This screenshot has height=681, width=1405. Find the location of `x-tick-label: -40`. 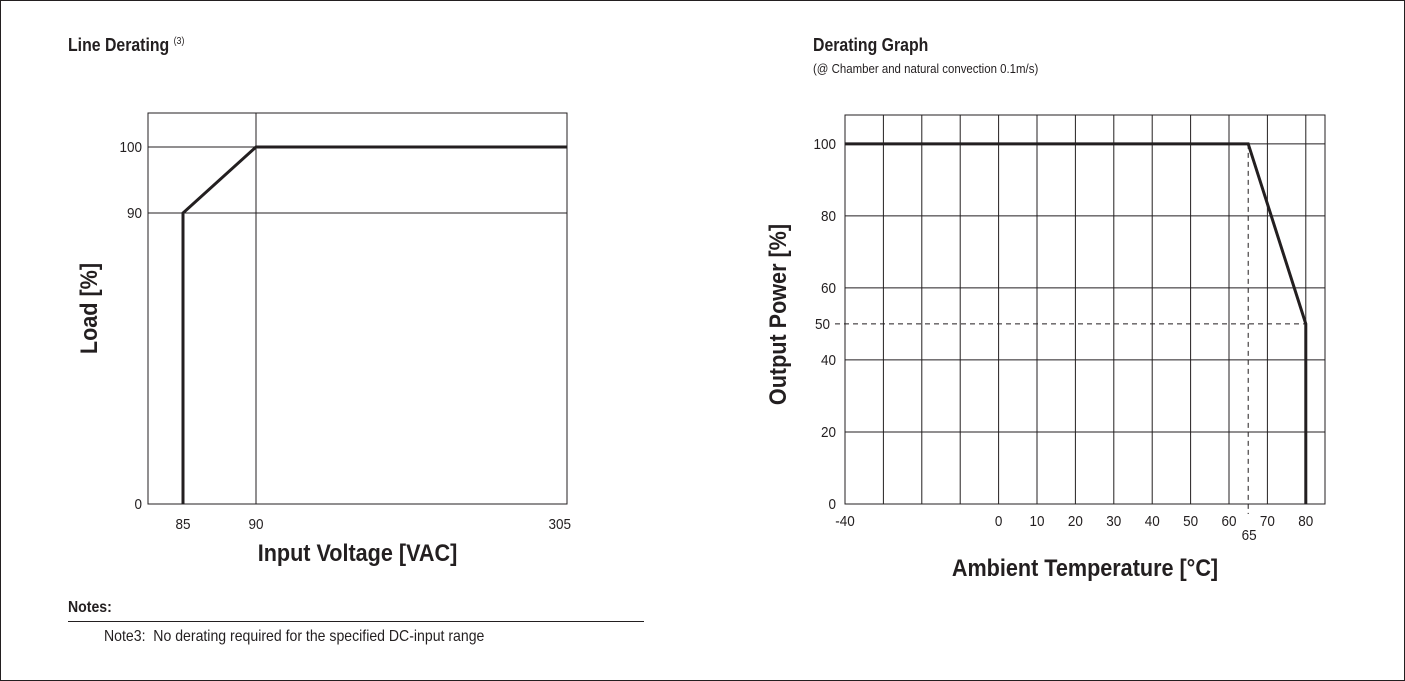

x-tick-label: -40 is located at coordinates (845, 521).